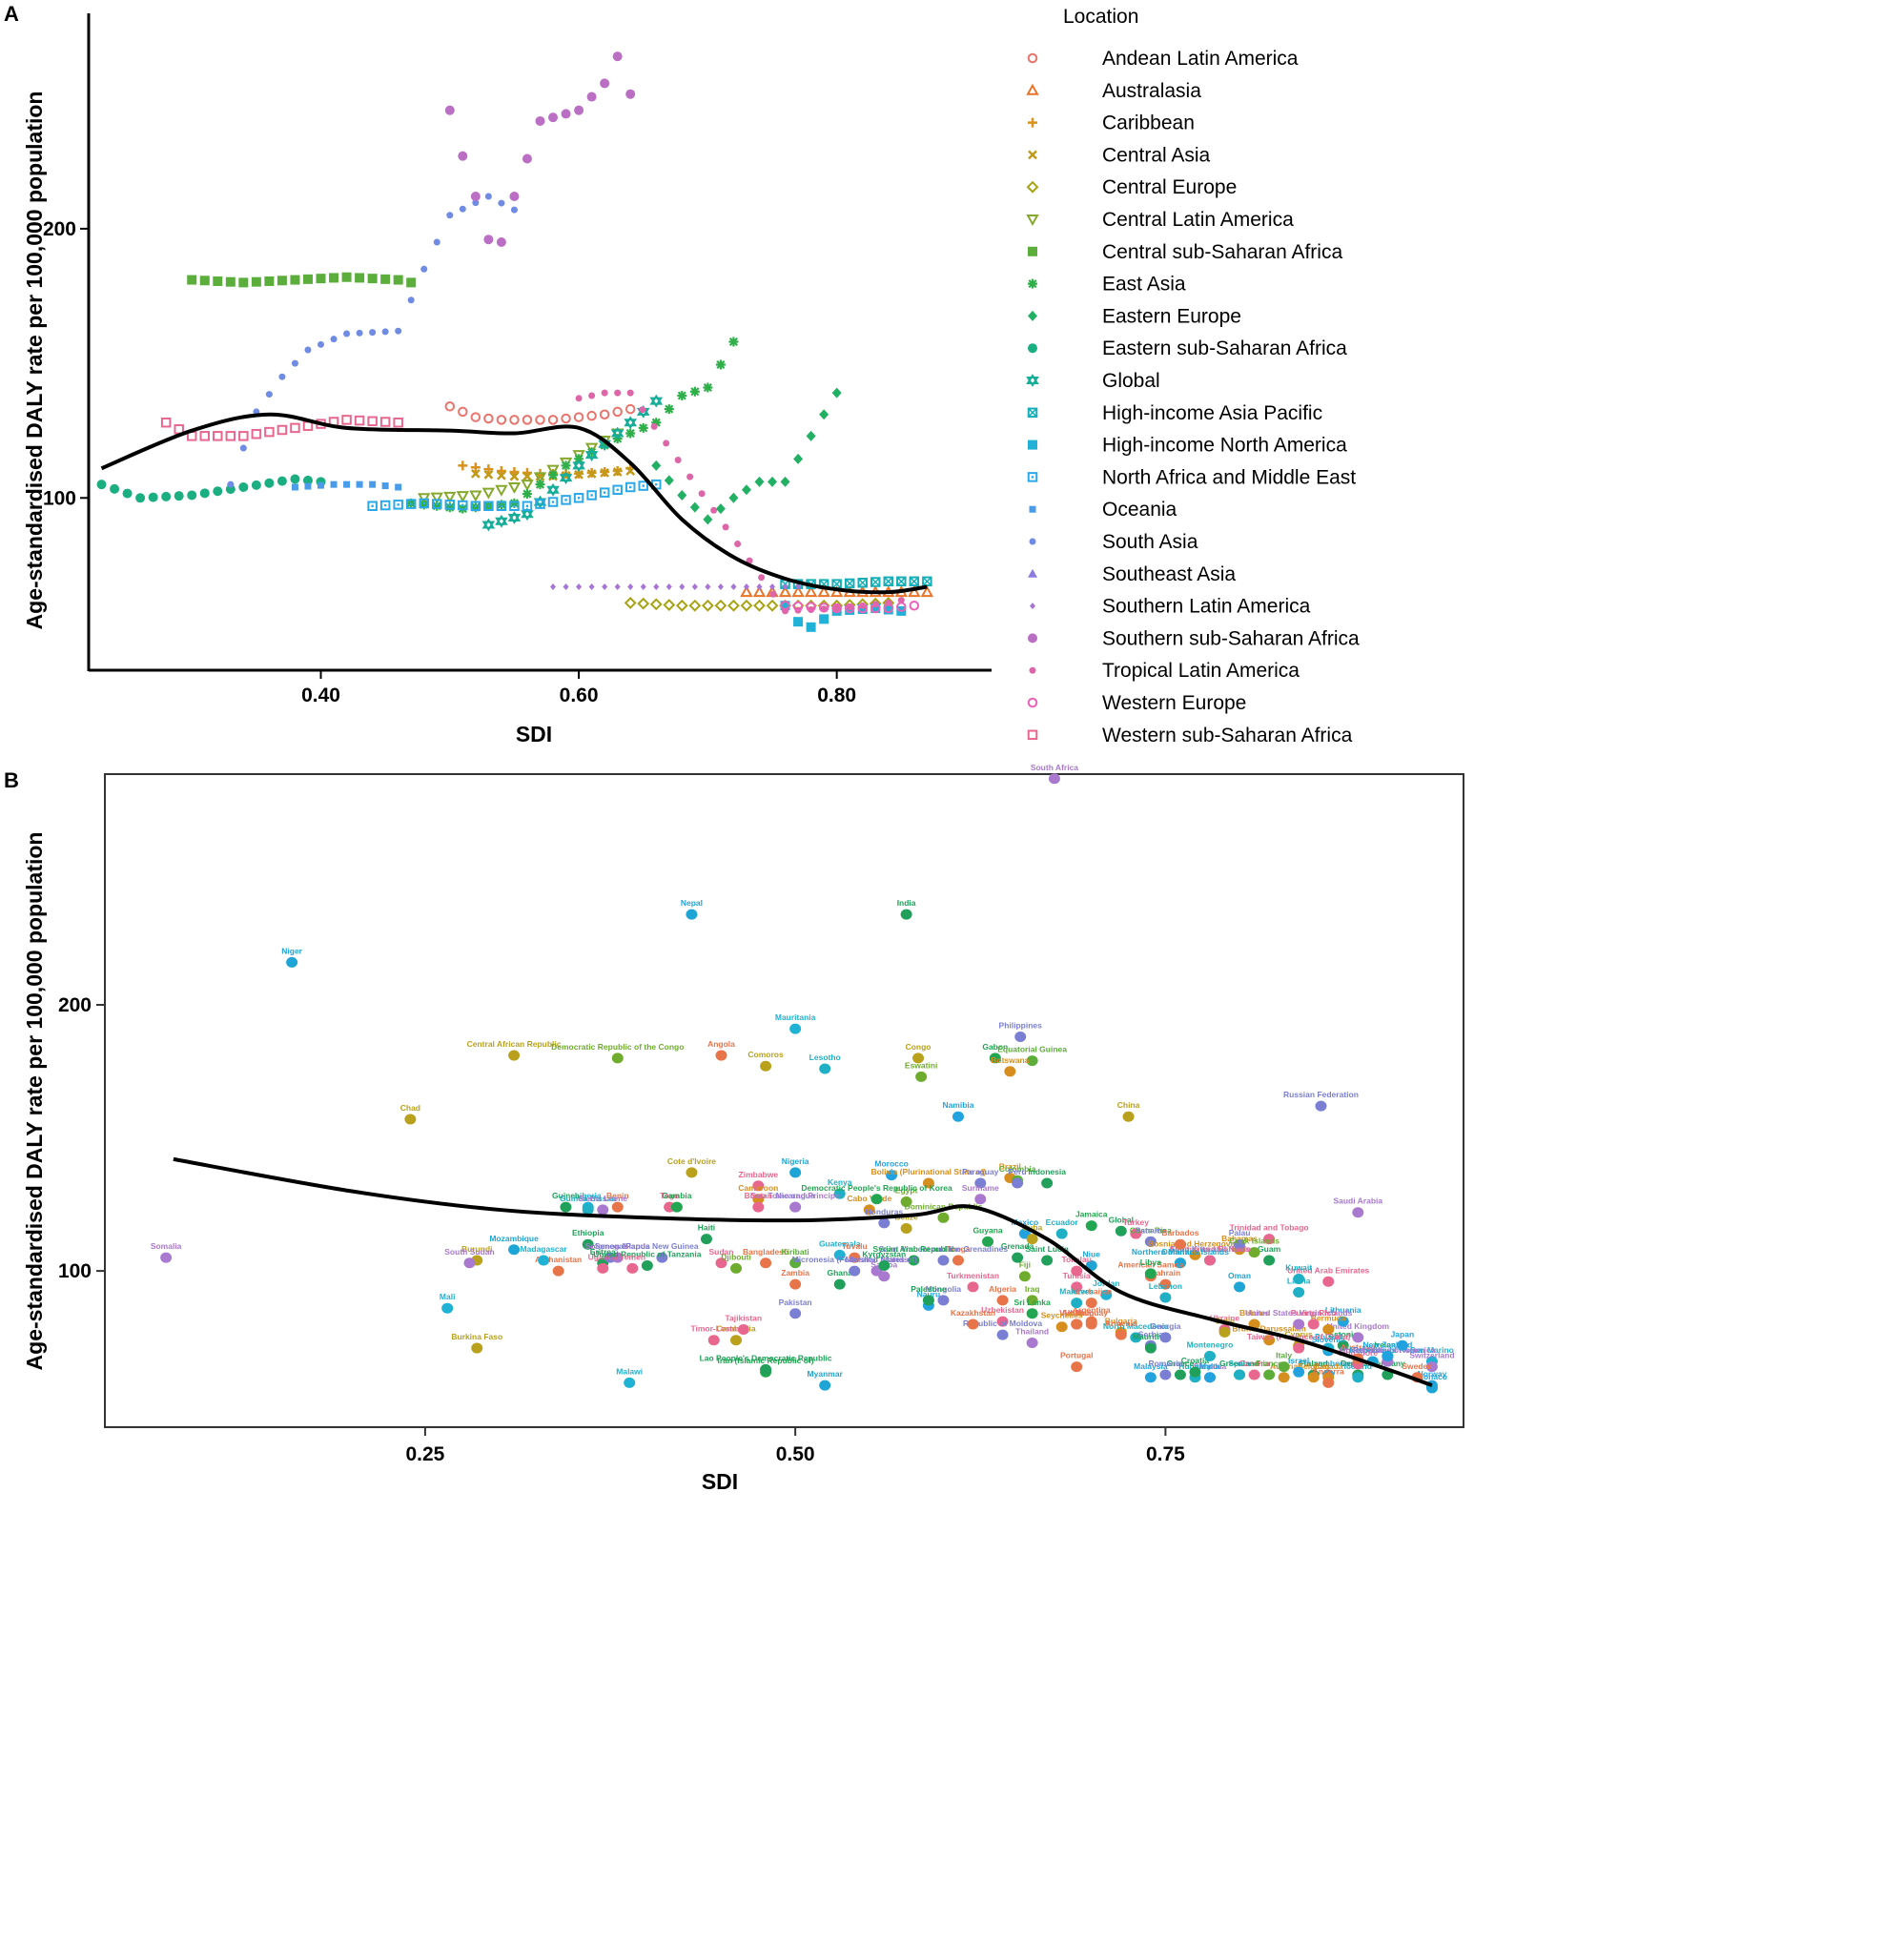 The height and width of the screenshot is (1942, 1904). What do you see at coordinates (166, 1246) in the screenshot?
I see `country-label: Somalia` at bounding box center [166, 1246].